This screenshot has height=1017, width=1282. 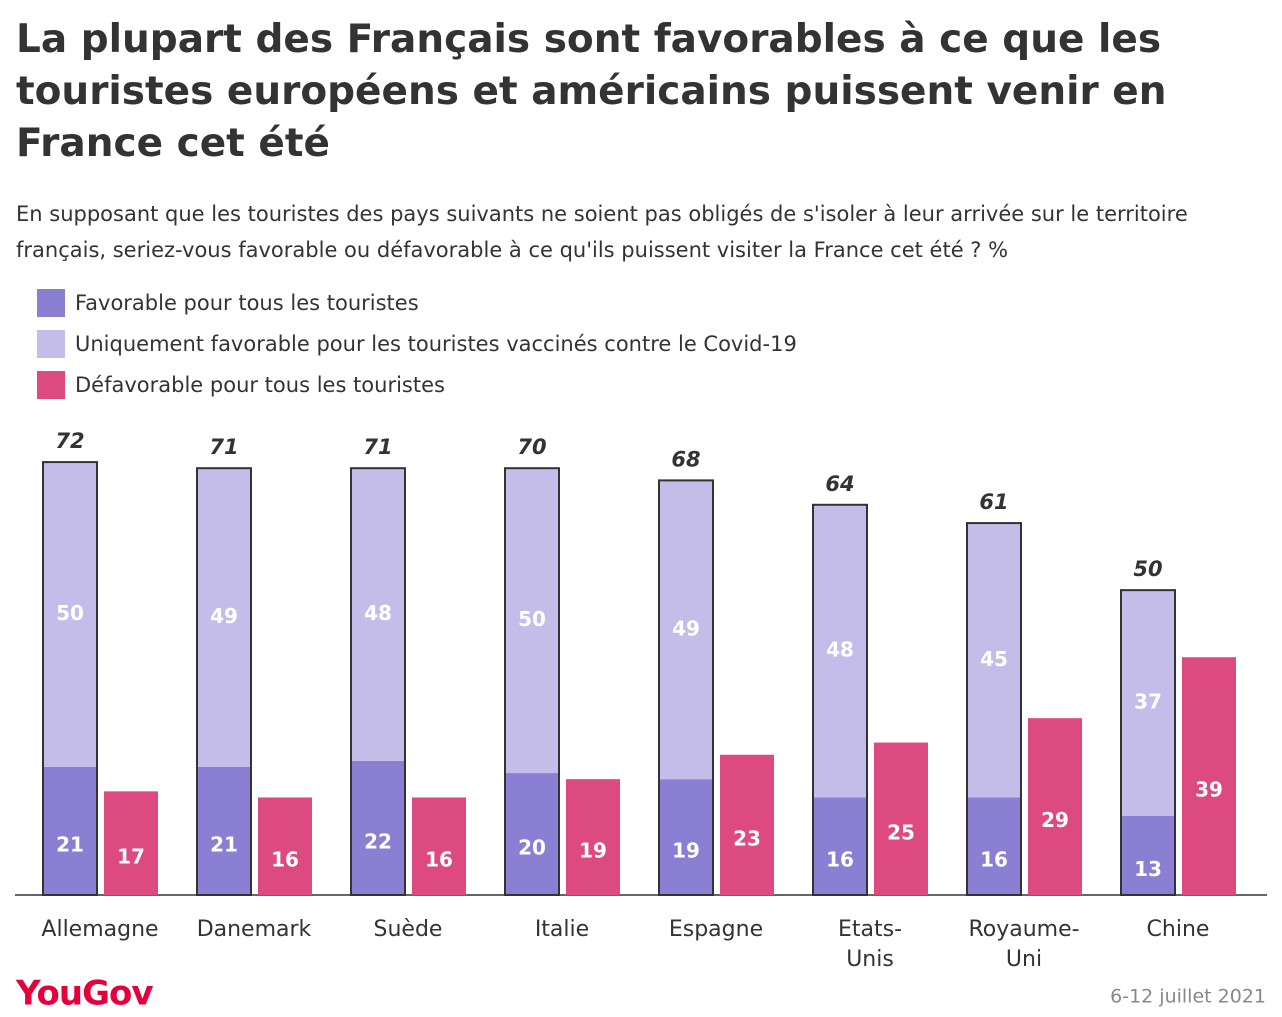 I want to click on total-label: 50, so click(x=1147, y=569).